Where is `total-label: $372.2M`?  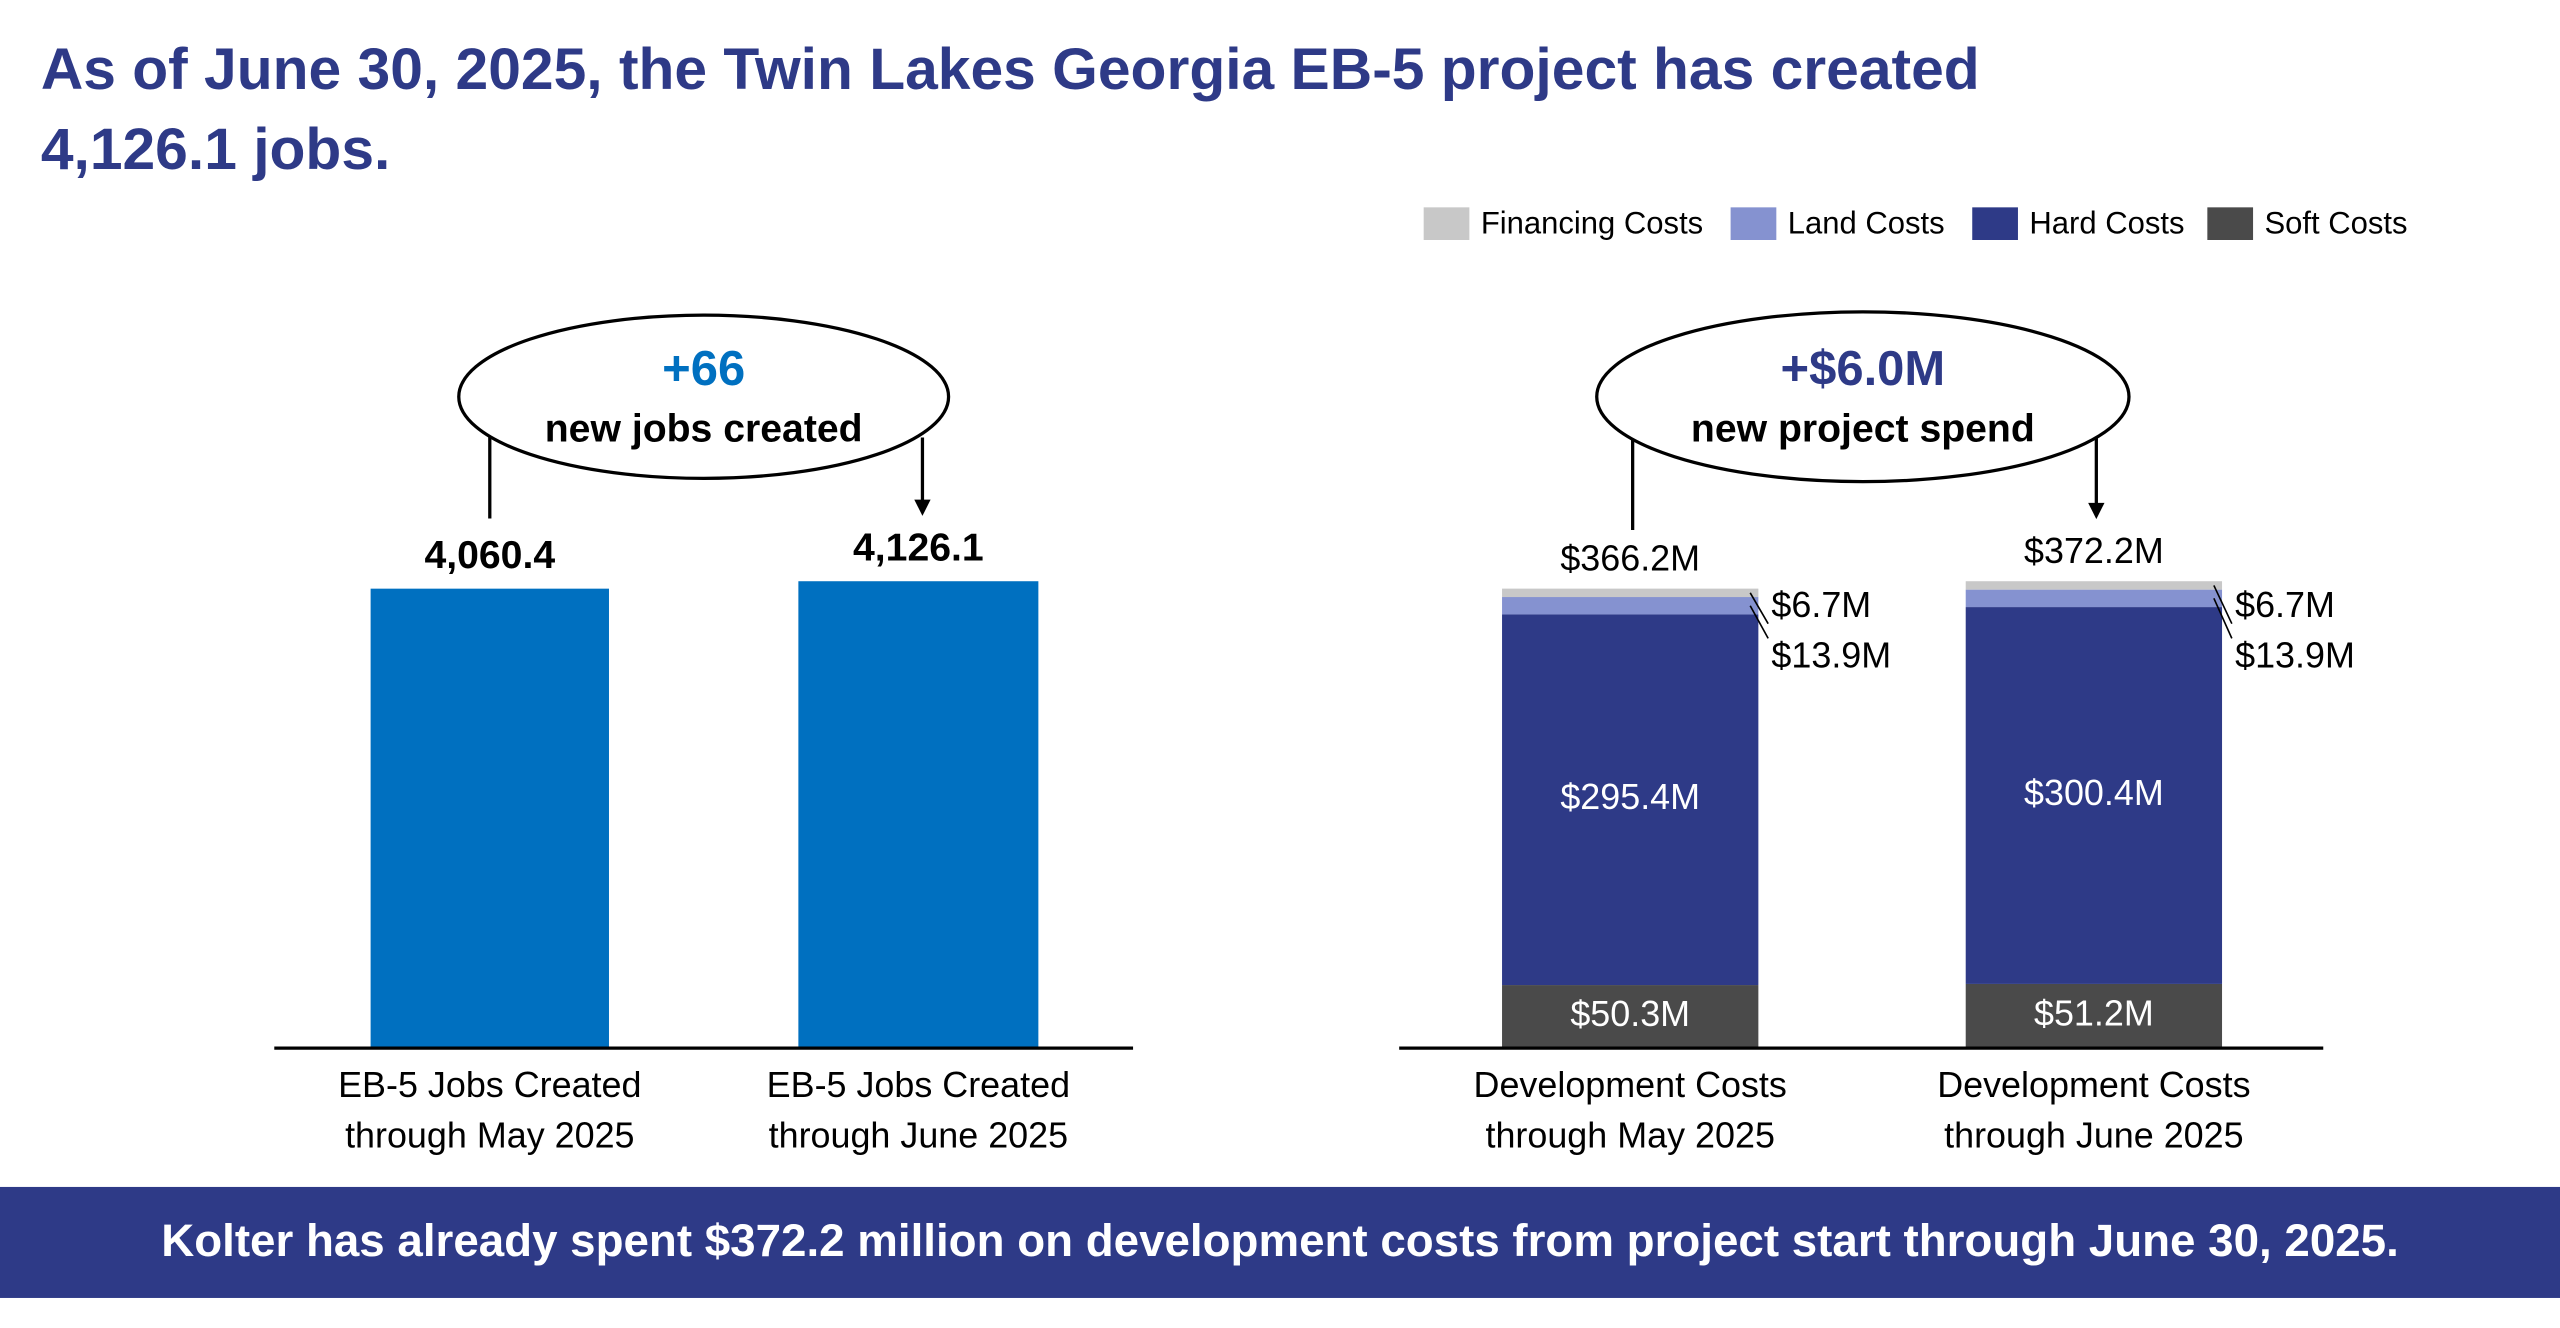
total-label: $372.2M is located at coordinates (2094, 550).